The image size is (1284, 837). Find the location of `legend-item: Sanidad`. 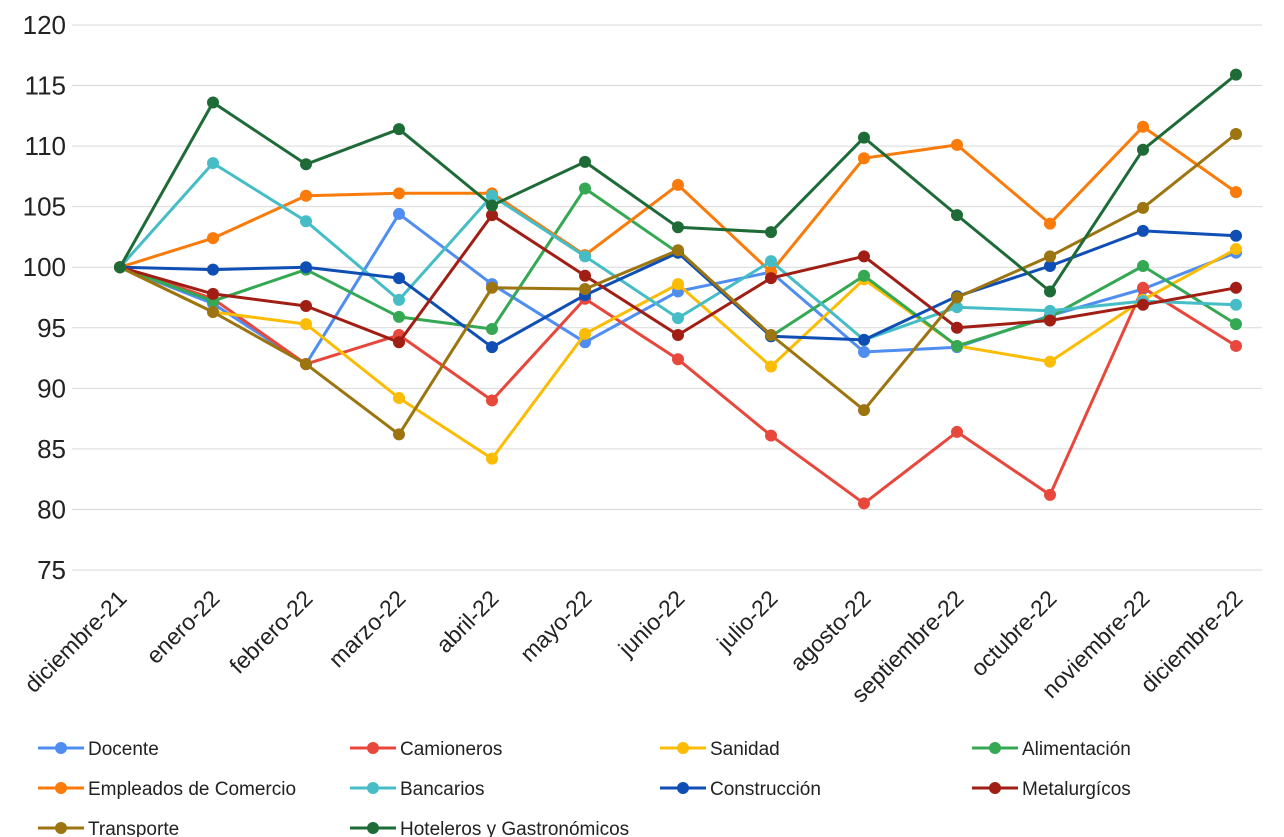

legend-item: Sanidad is located at coordinates (720, 749).